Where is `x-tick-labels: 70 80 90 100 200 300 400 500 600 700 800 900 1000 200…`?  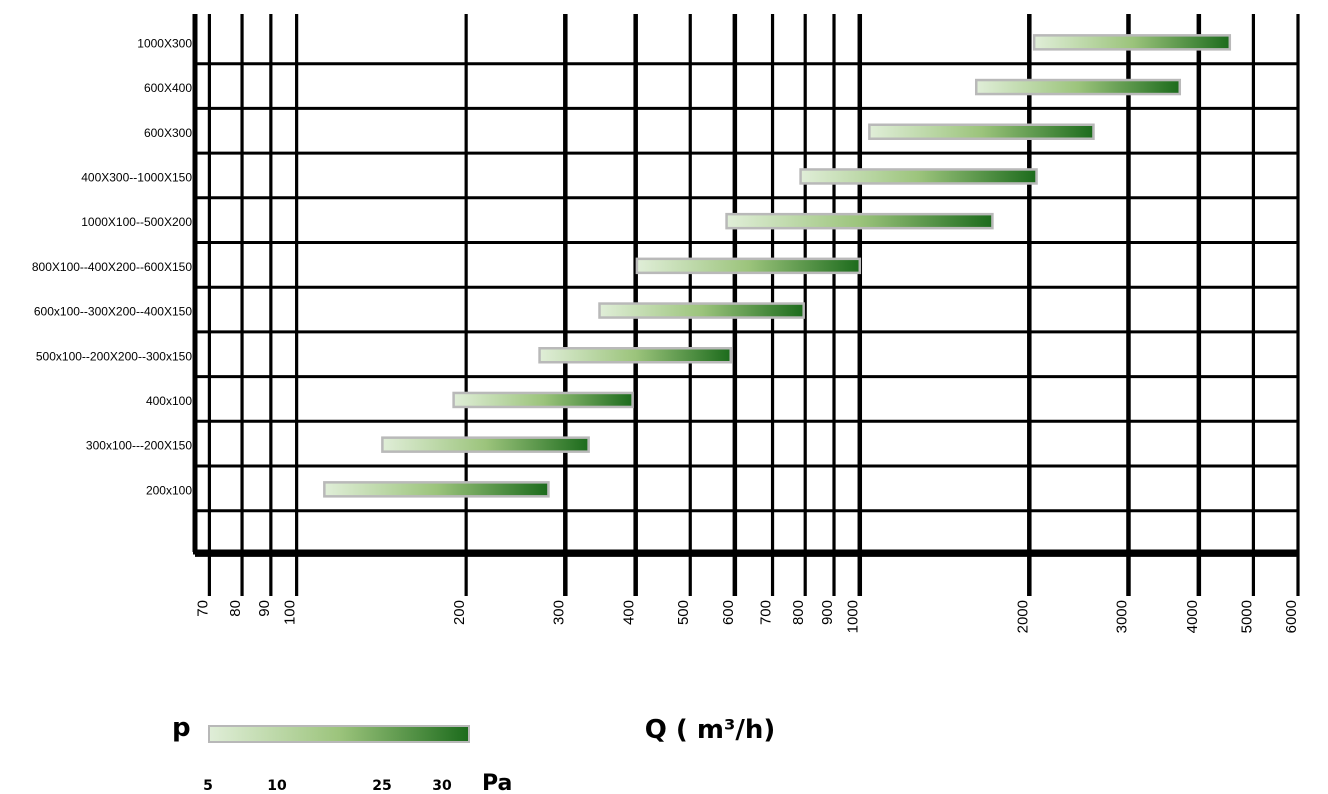 x-tick-labels: 70 80 90 100 200 300 400 500 600 700 800 900 1000 200… is located at coordinates (747, 616).